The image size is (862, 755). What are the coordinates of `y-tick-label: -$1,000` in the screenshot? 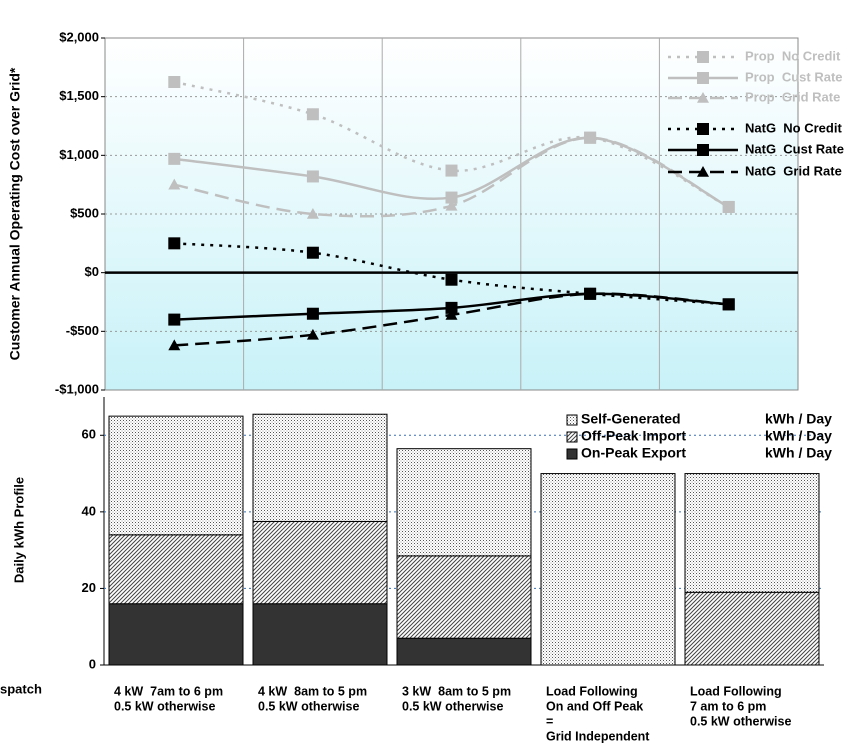 It's located at (77, 388).